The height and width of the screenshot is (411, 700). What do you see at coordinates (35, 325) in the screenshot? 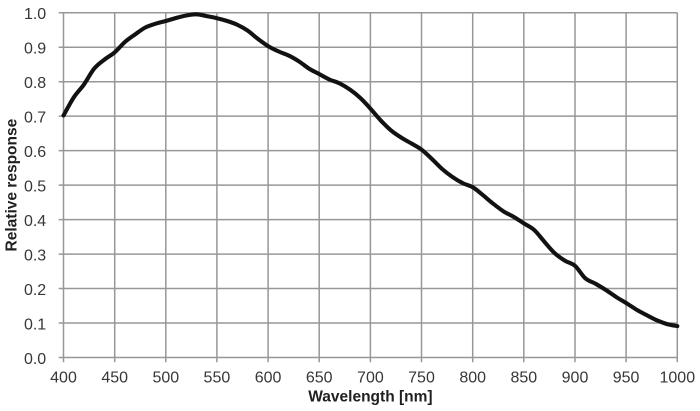
I see `svg-text: 0.1` at bounding box center [35, 325].